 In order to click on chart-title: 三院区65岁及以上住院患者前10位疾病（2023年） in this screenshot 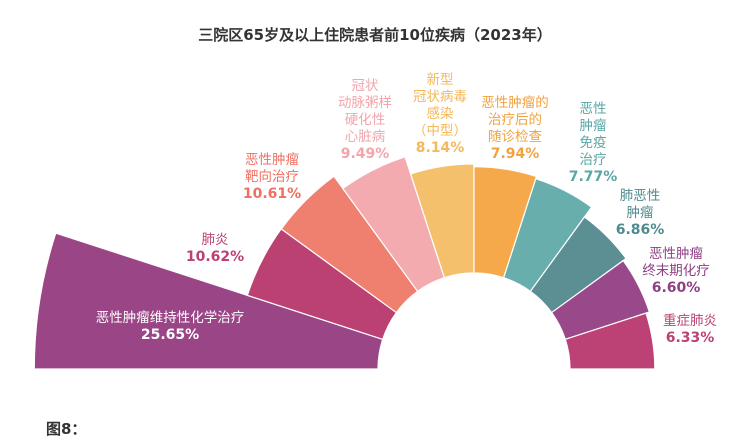, I will do `click(375, 35)`.